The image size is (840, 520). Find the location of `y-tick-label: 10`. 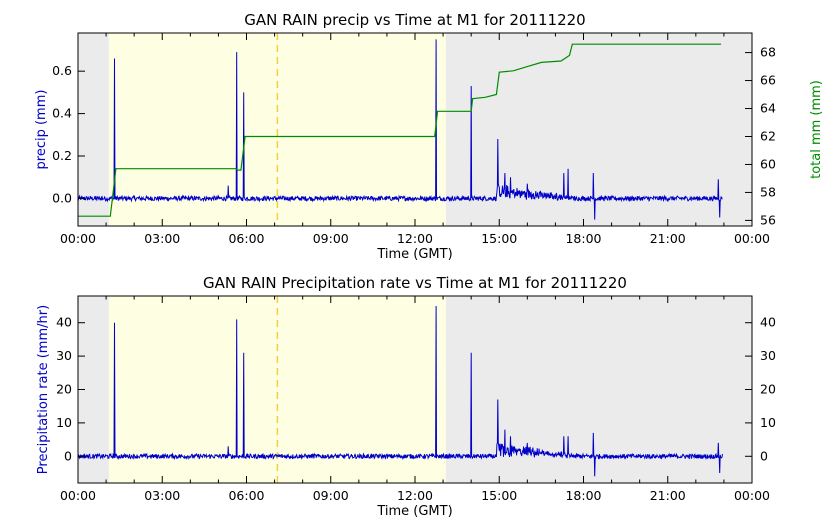

y-tick-label: 10 is located at coordinates (64, 422).